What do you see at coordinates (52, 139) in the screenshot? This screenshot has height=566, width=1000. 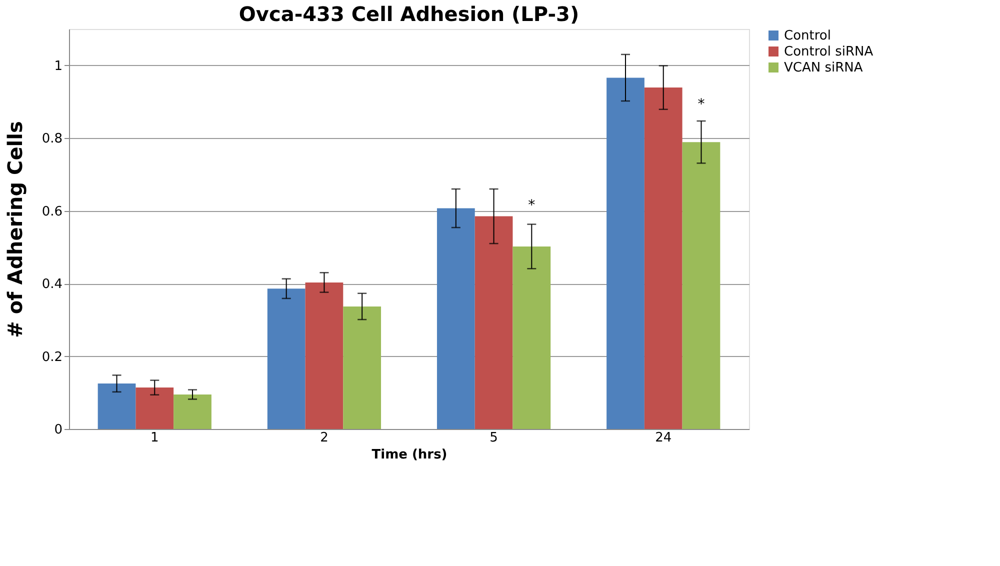 I see `y-tick-label: 0.8` at bounding box center [52, 139].